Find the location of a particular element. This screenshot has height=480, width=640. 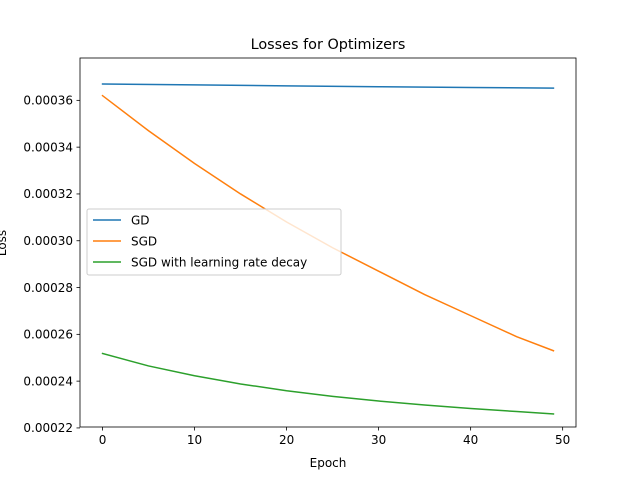

legend-box is located at coordinates (214, 242).